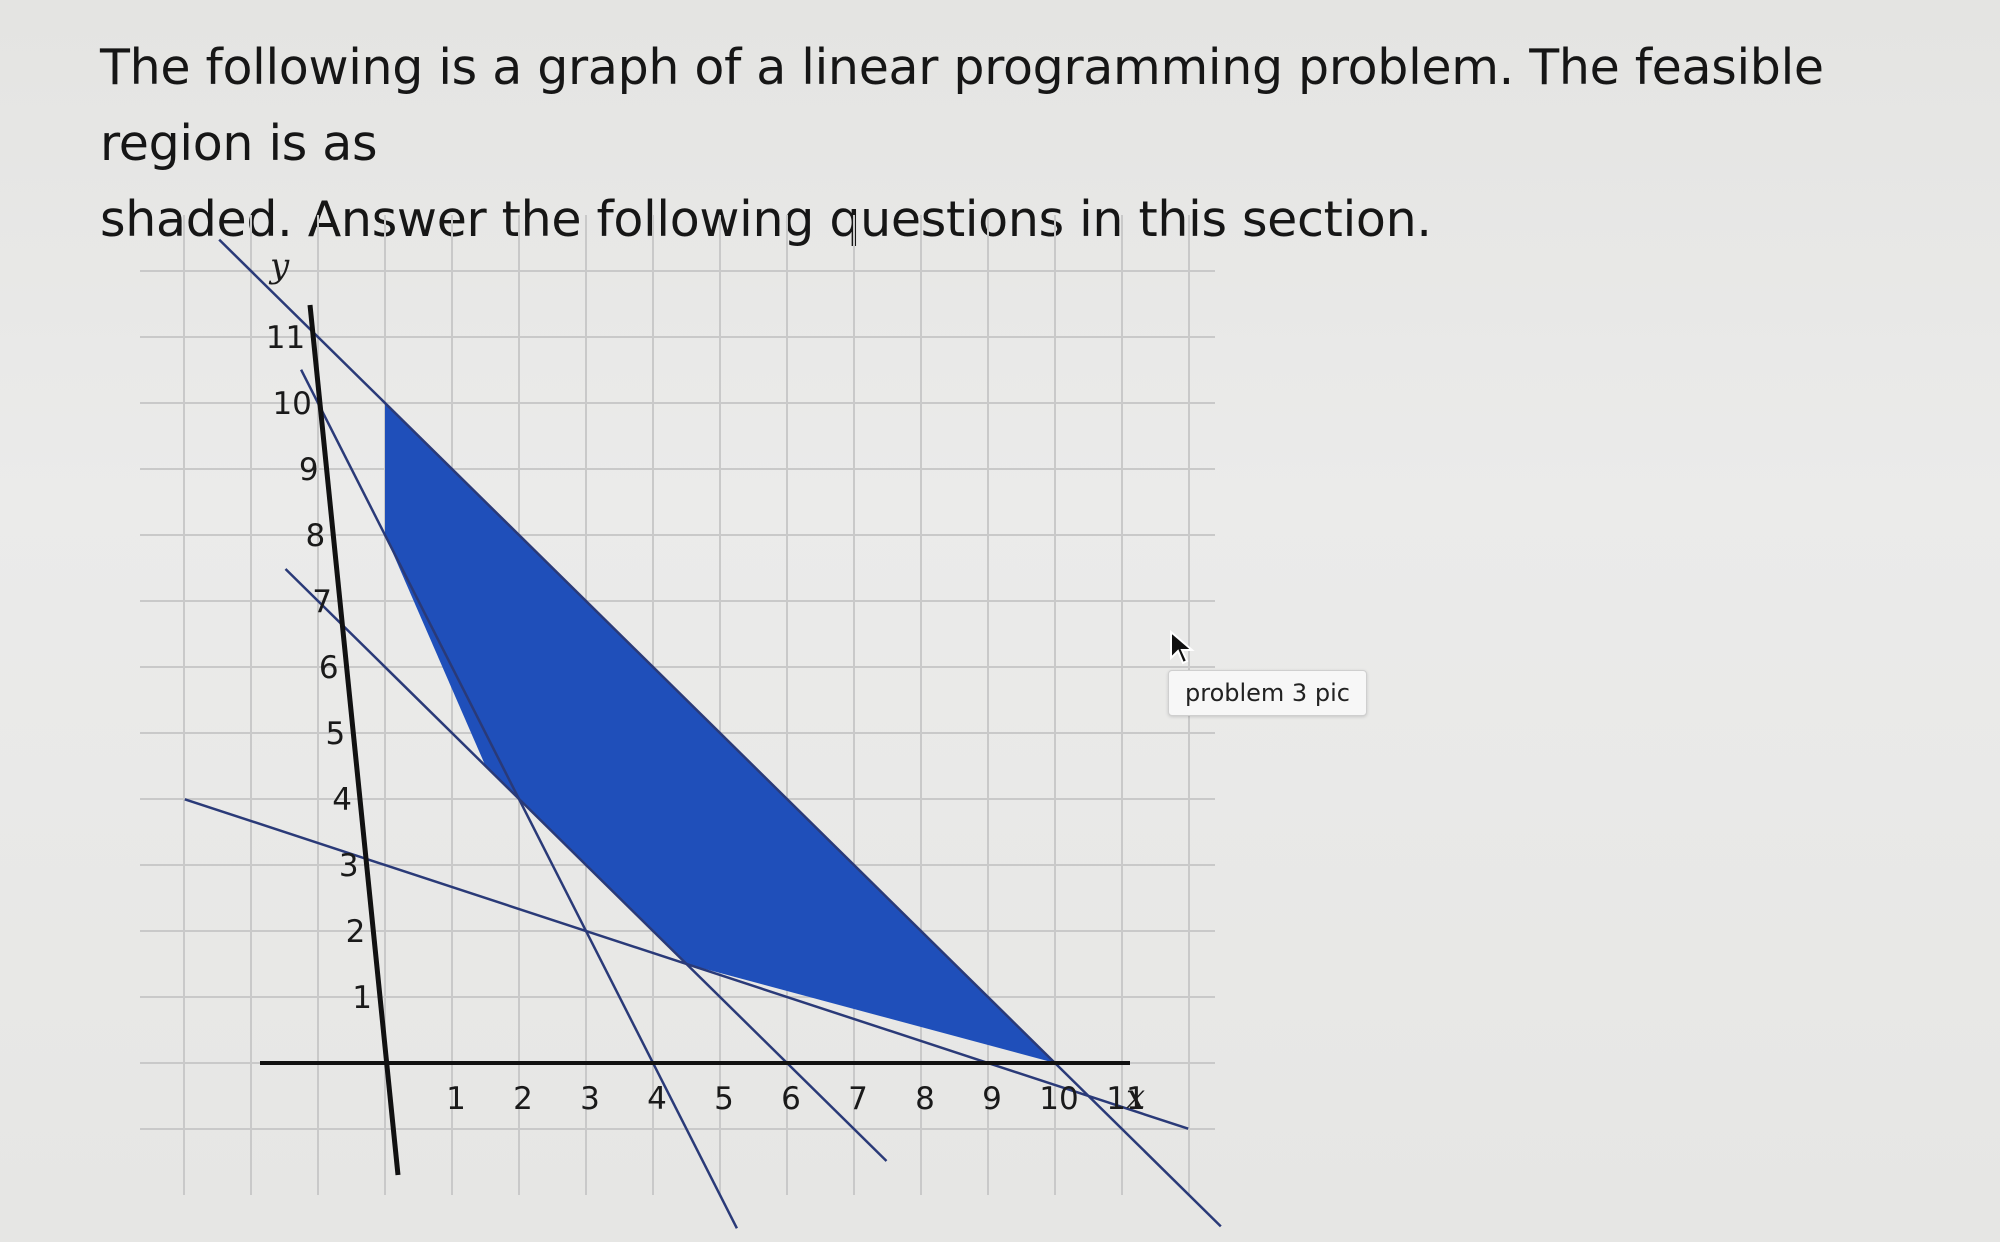 The image size is (2000, 1242). I want to click on mouse-pointer-icon, so click(1182, 647).